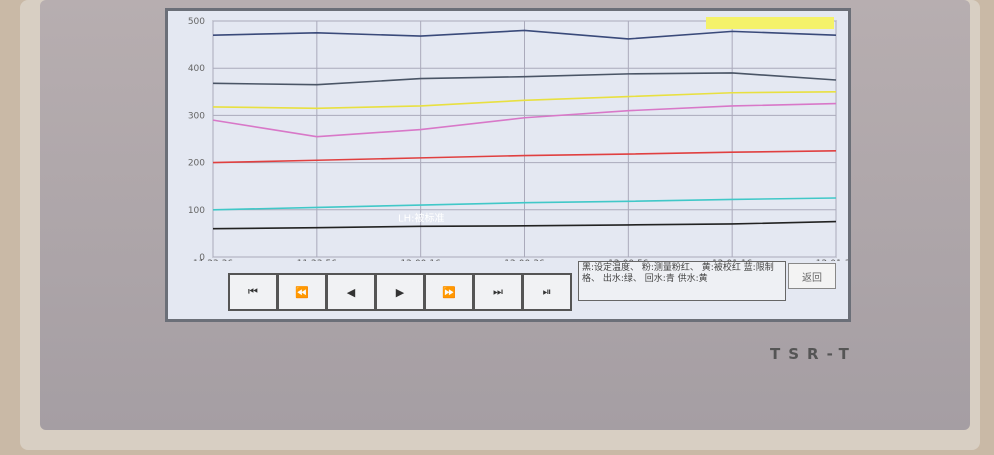  Describe the element at coordinates (317, 260) in the screenshot. I see `x-tick-label: 11 23:56` at that location.